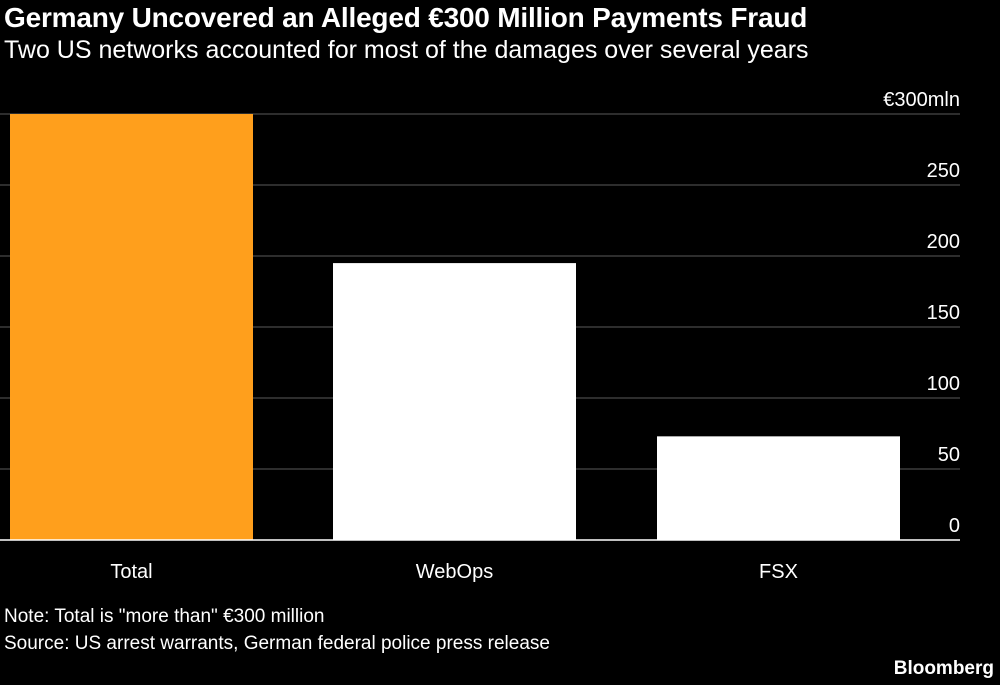 The image size is (1000, 685). What do you see at coordinates (943, 171) in the screenshot?
I see `y-tick-label: 250` at bounding box center [943, 171].